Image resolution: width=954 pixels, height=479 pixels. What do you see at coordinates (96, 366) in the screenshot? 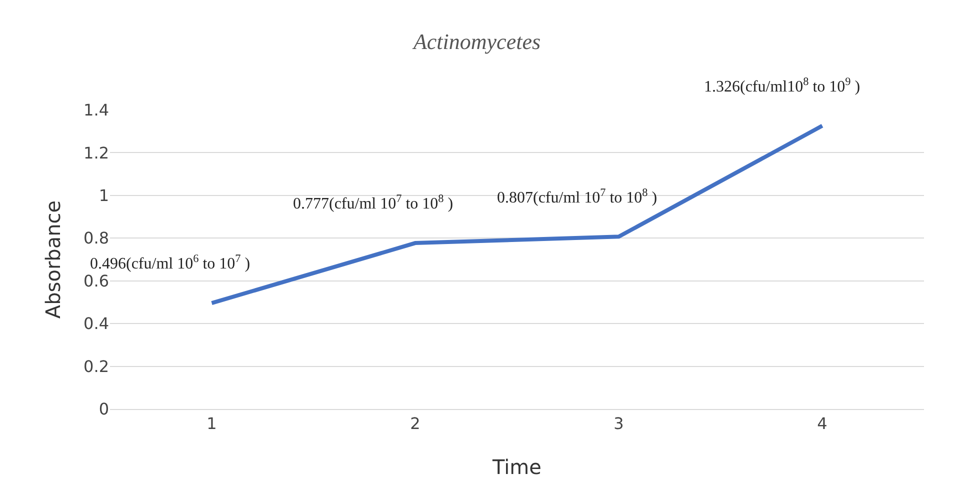
I see `y-tick-label: 0.2` at bounding box center [96, 366].